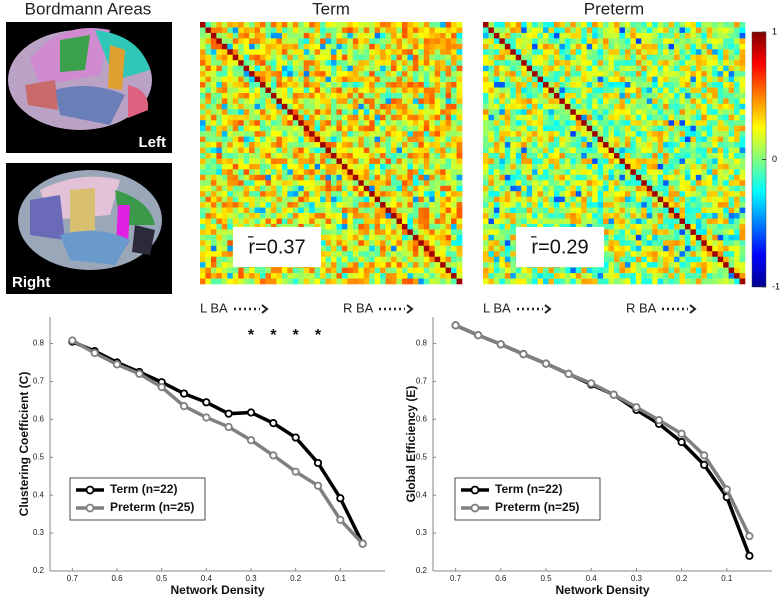 This screenshot has height=599, width=782. I want to click on colorbar-tick-label: 1, so click(774, 31).